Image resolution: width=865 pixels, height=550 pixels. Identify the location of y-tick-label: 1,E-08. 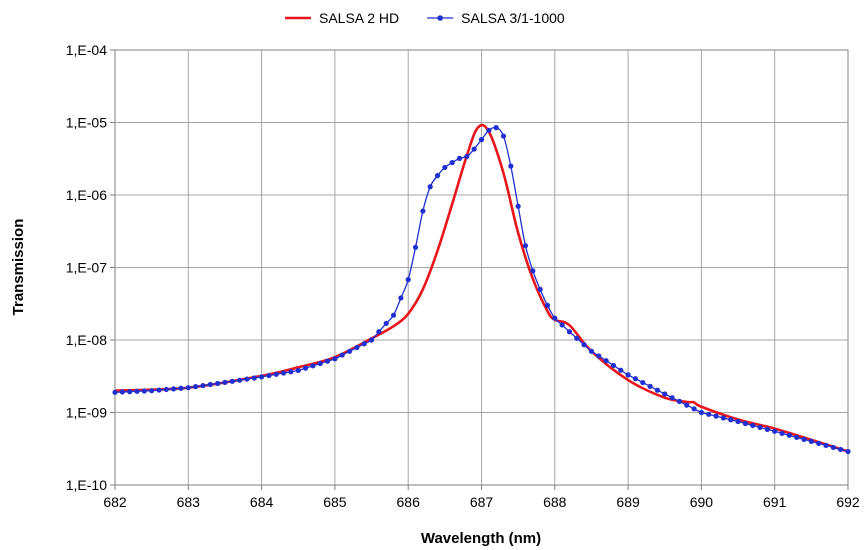
(86, 340).